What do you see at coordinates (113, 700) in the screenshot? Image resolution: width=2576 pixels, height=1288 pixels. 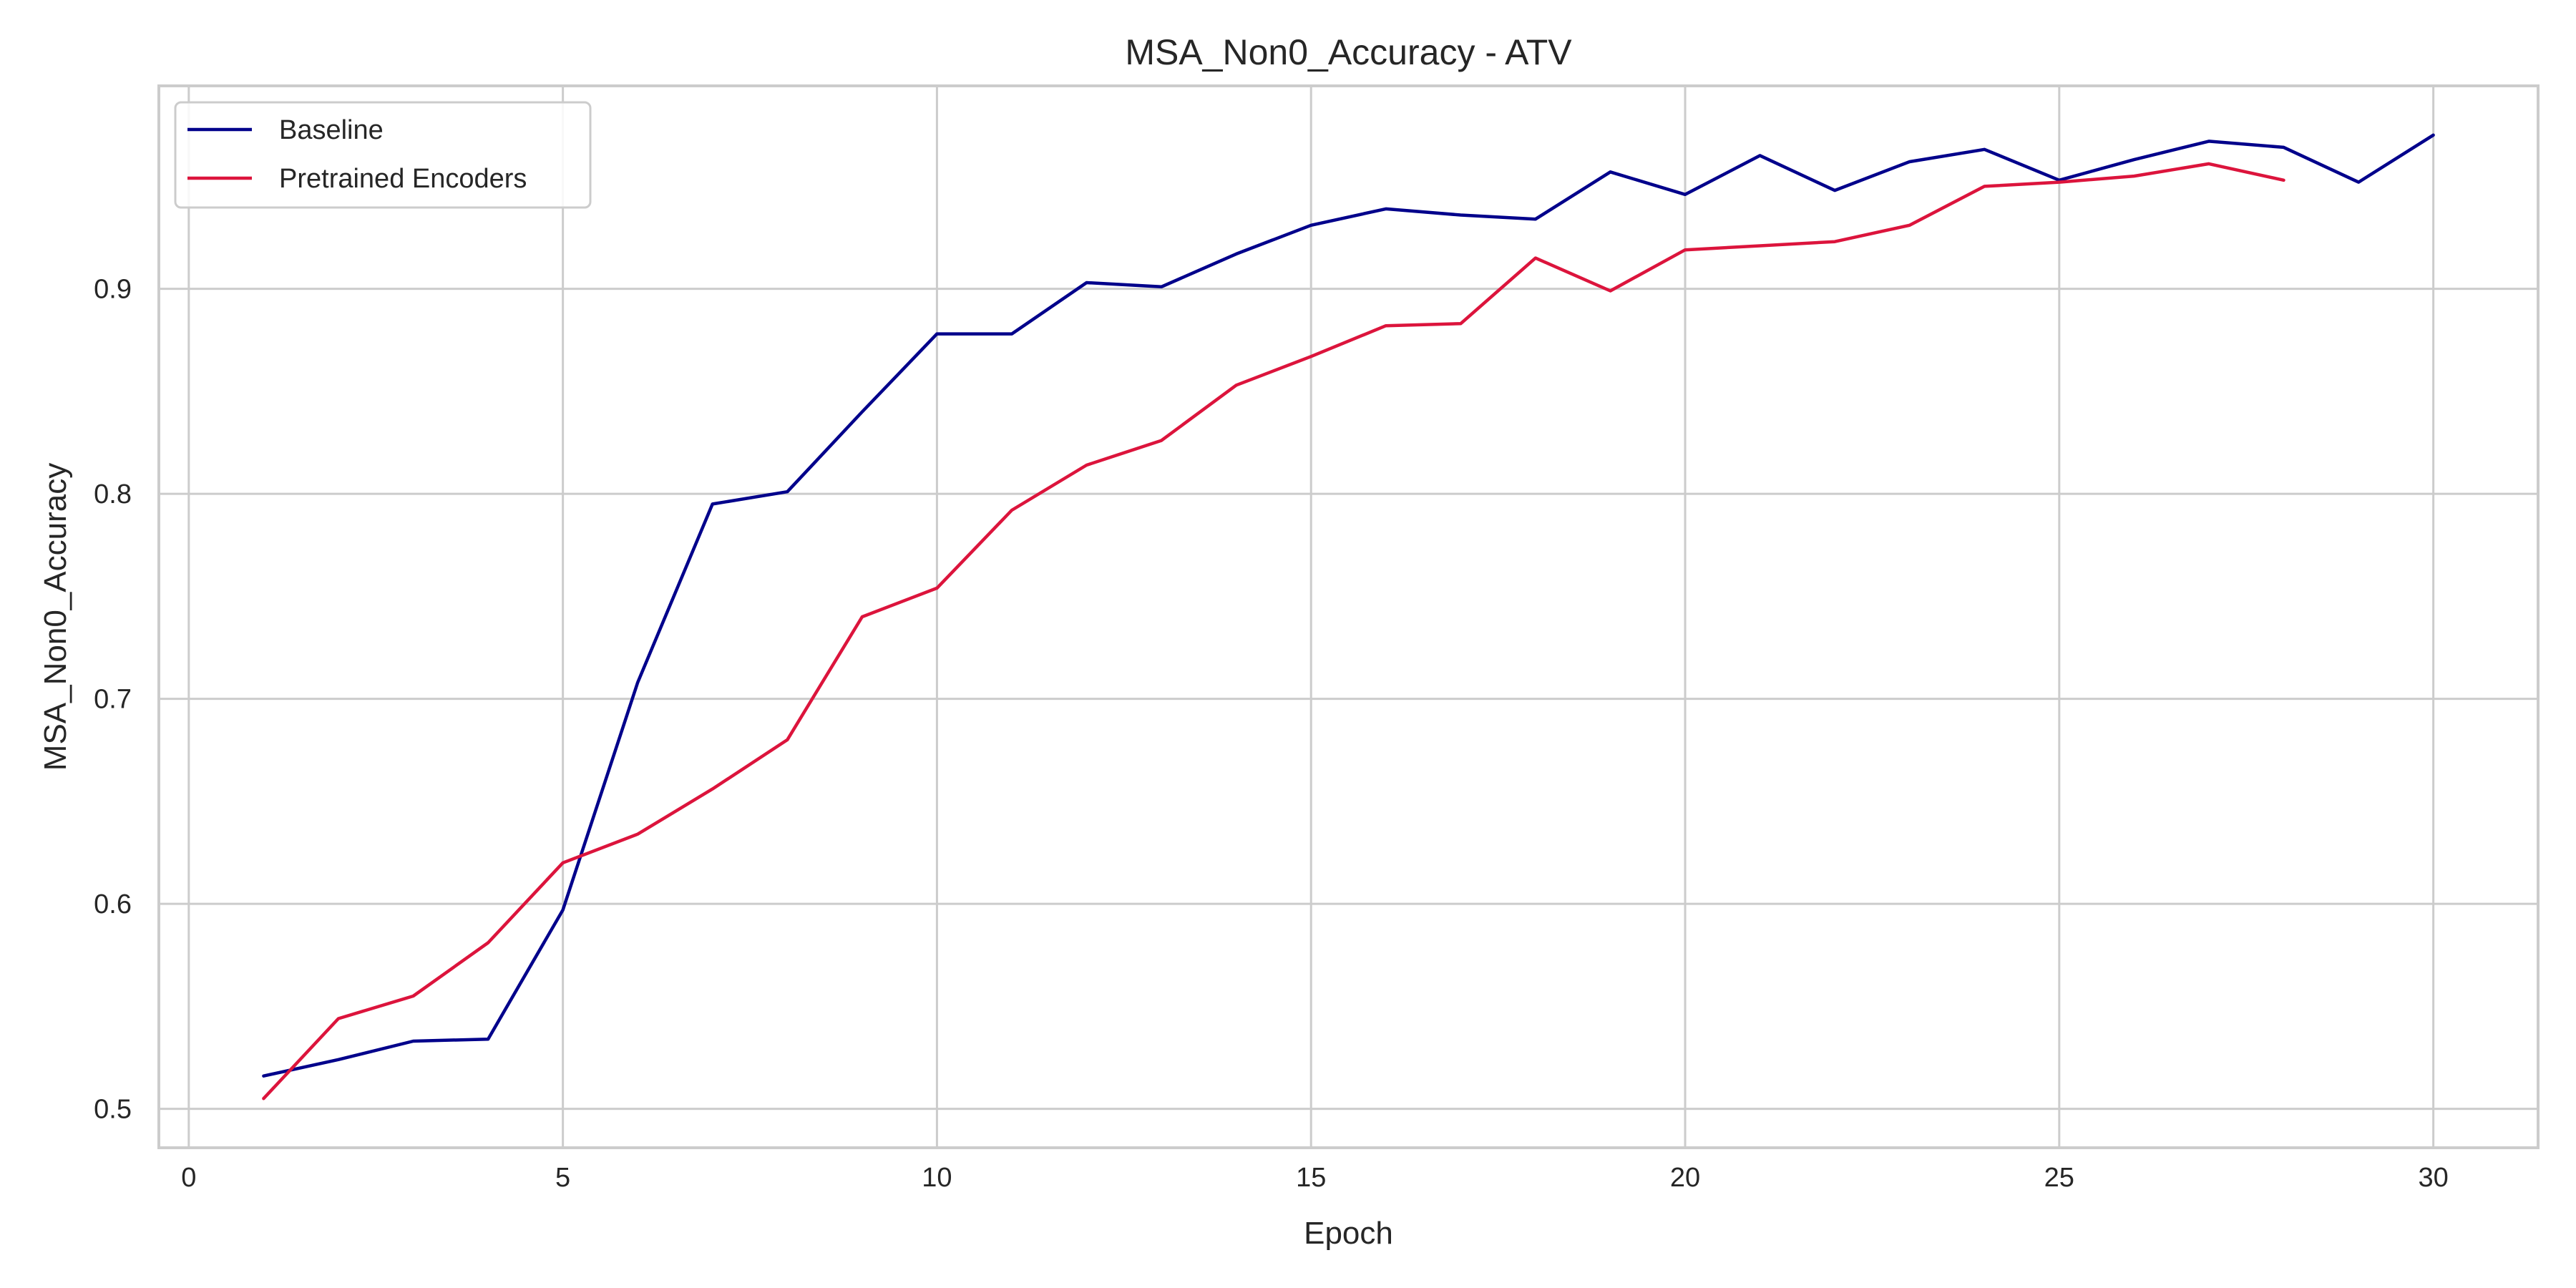 I see `y-tick-label: 0.7` at bounding box center [113, 700].